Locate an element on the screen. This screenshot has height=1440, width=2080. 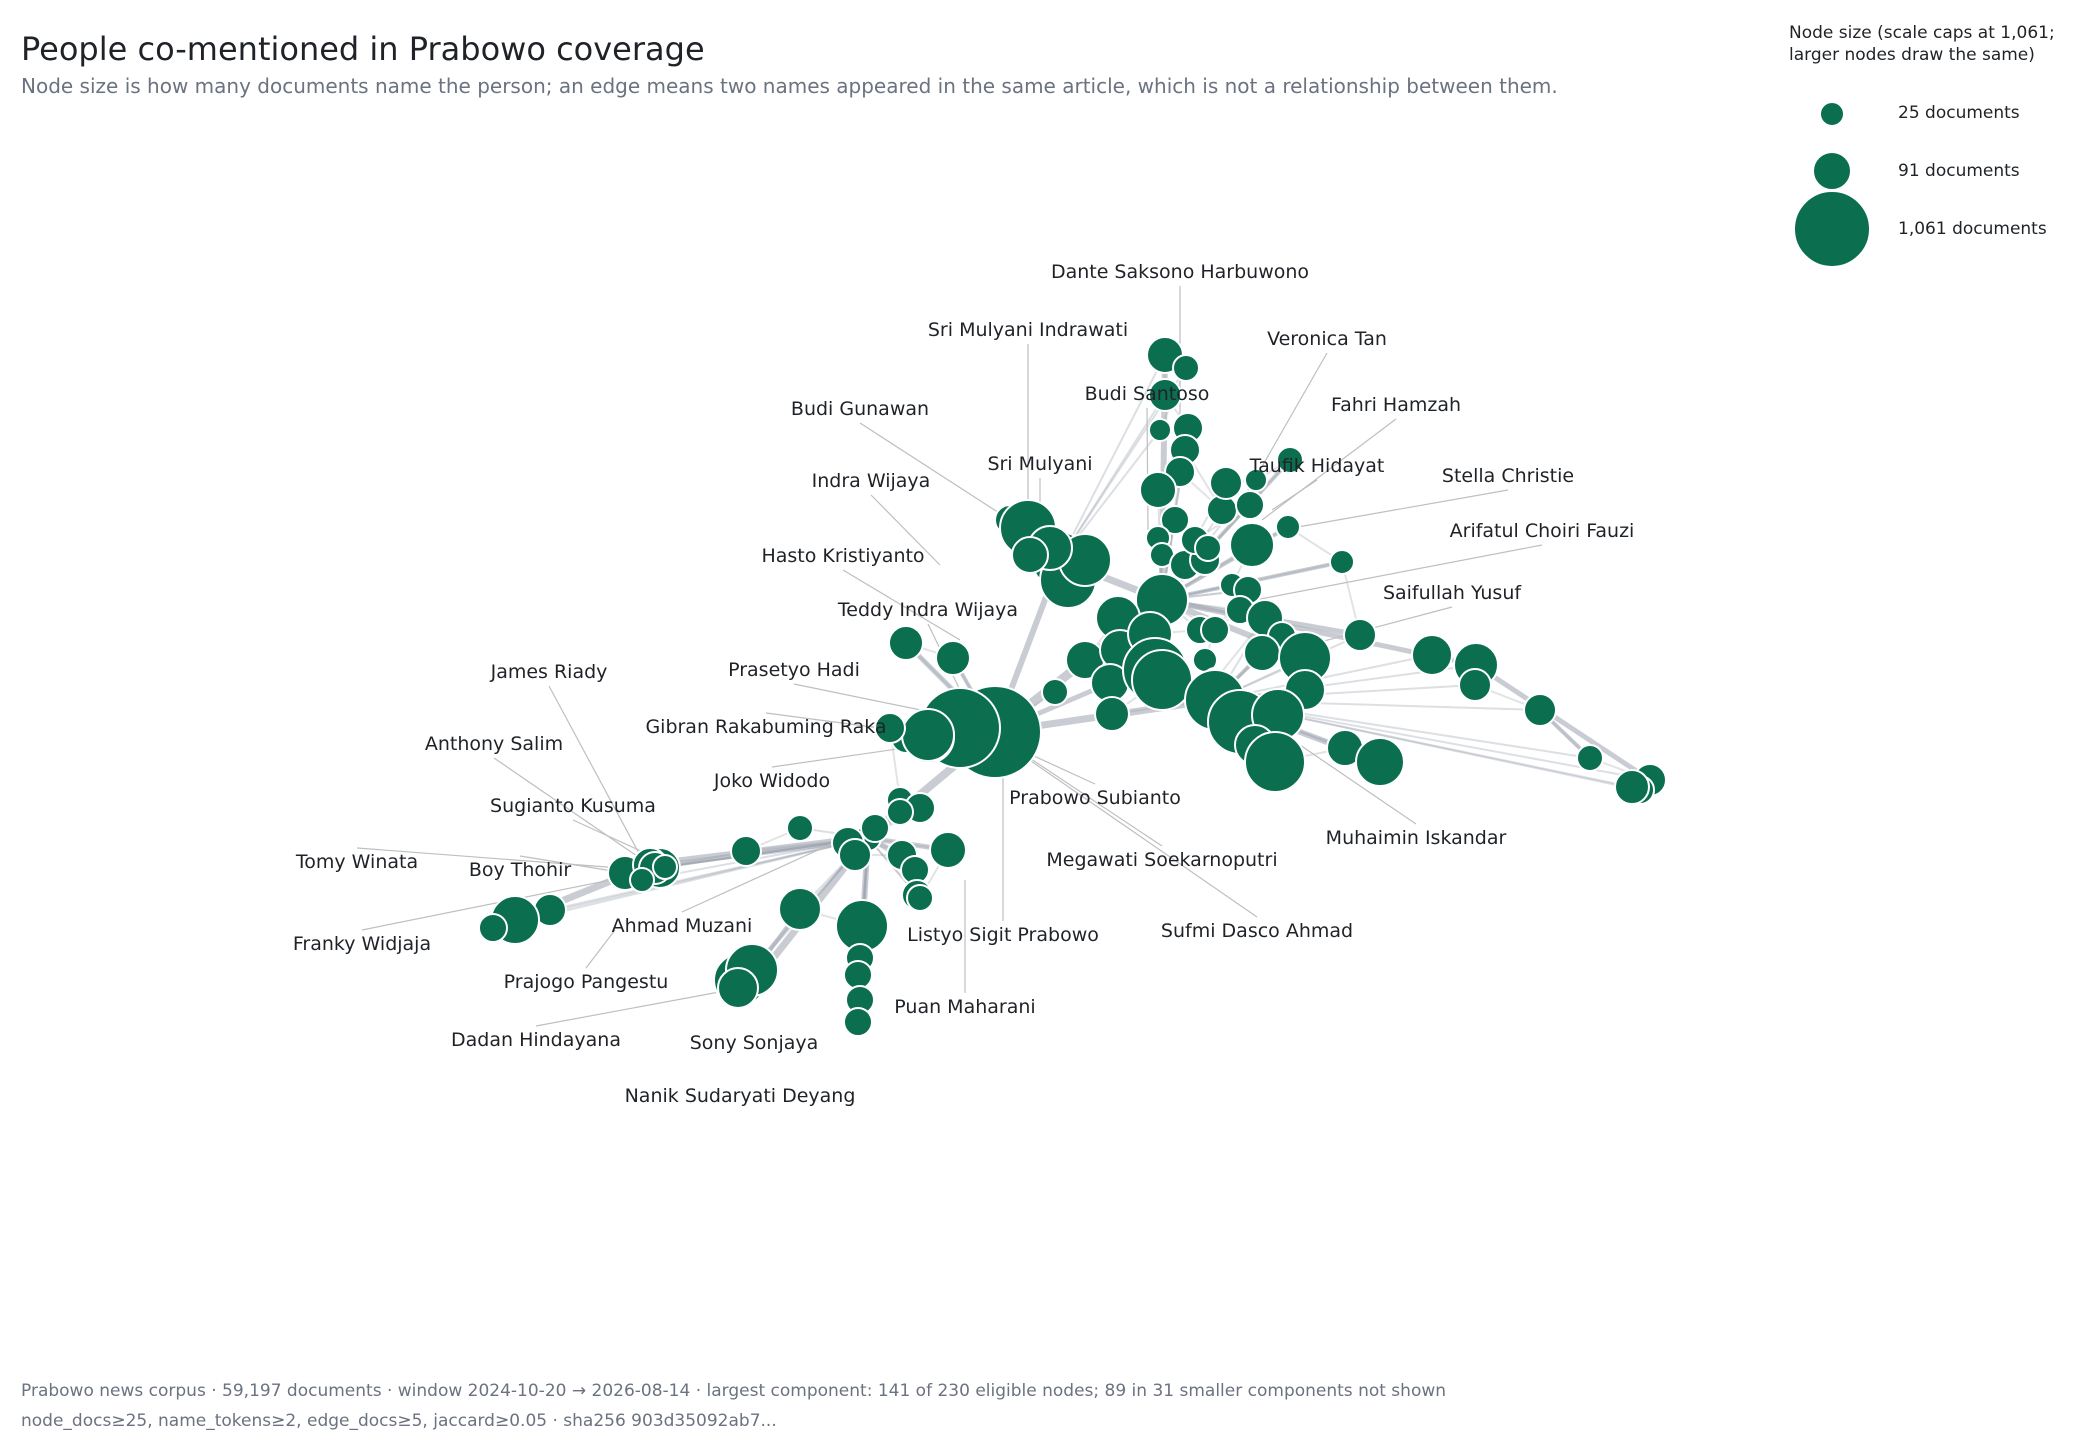
legend-label-small: 25 documents is located at coordinates (1959, 113).